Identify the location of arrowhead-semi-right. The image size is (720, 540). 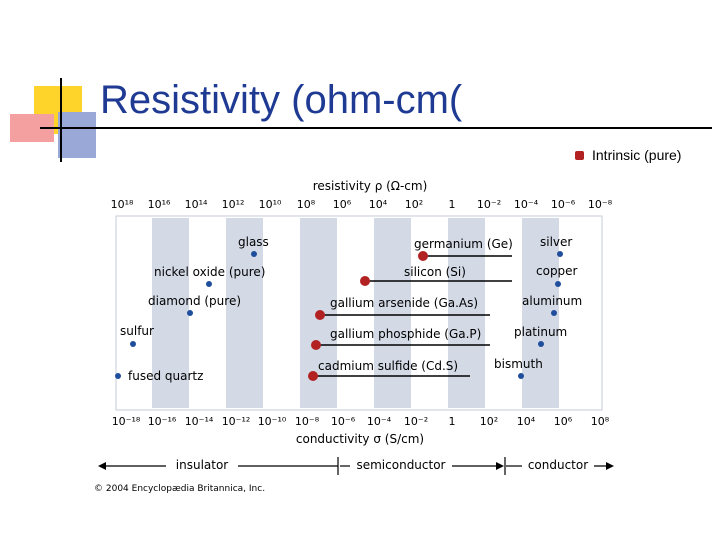
(500, 466).